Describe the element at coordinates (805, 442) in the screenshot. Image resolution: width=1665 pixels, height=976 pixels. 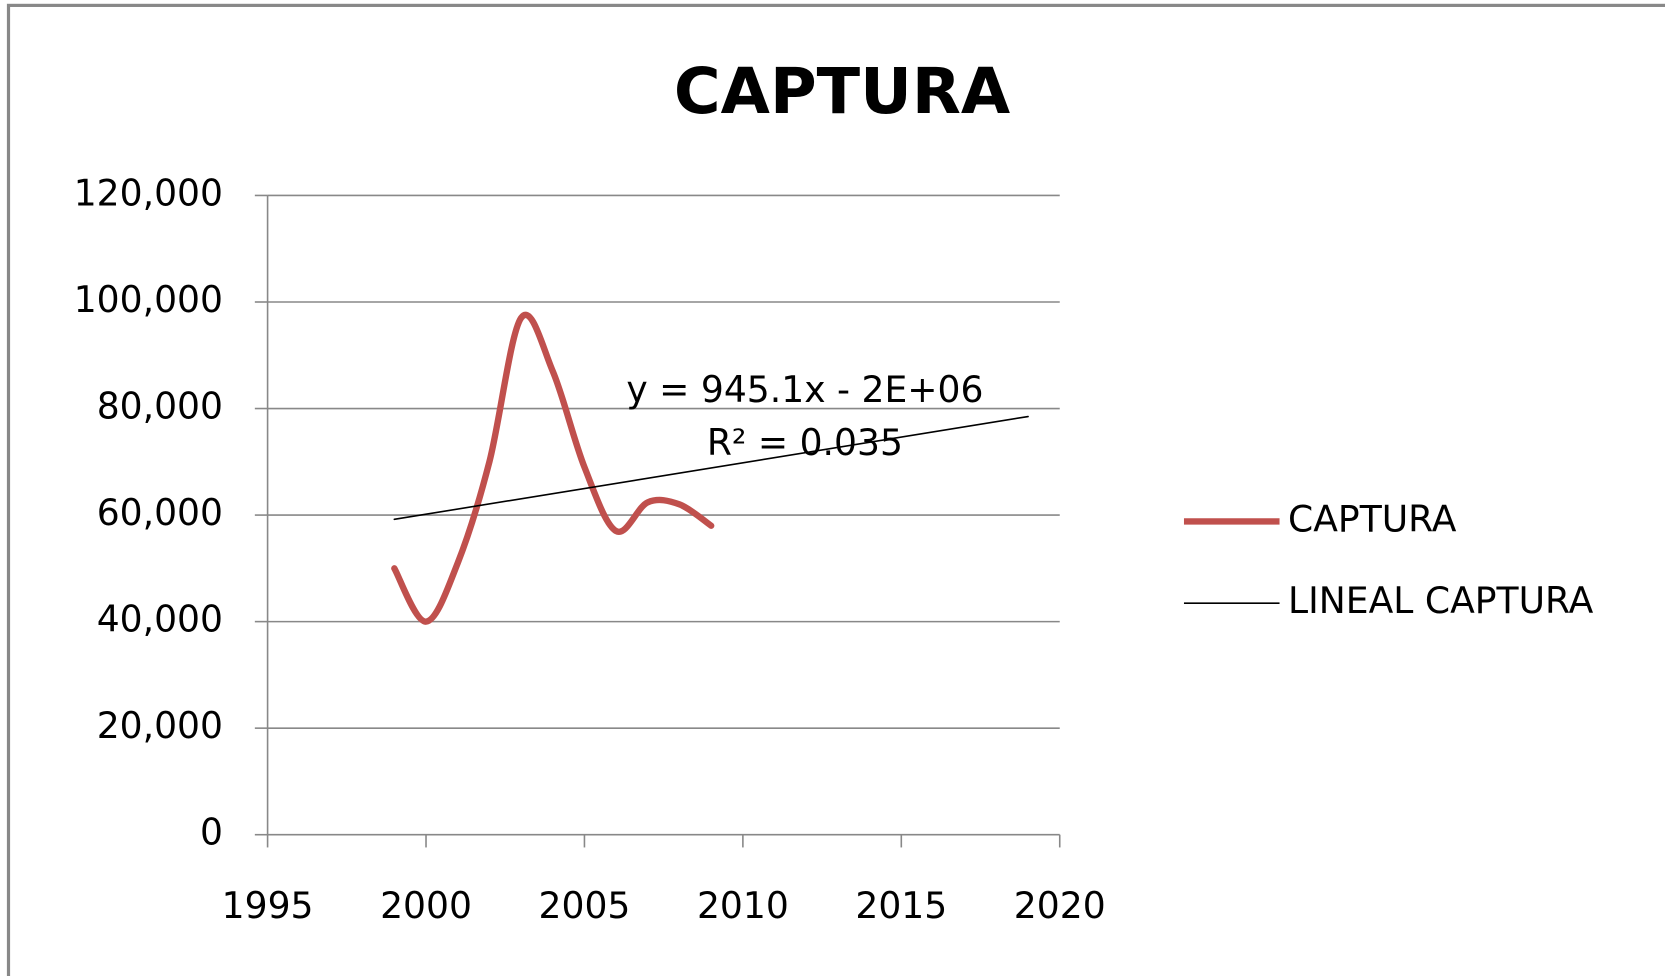
I see `annotation: R² = 0.035` at that location.